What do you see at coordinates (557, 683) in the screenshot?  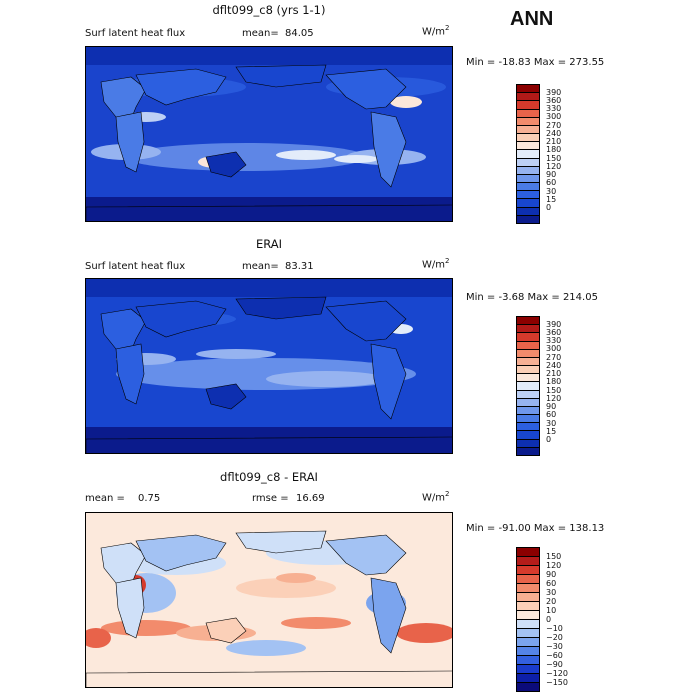 I see `colorbar-tick-label: −150` at bounding box center [557, 683].